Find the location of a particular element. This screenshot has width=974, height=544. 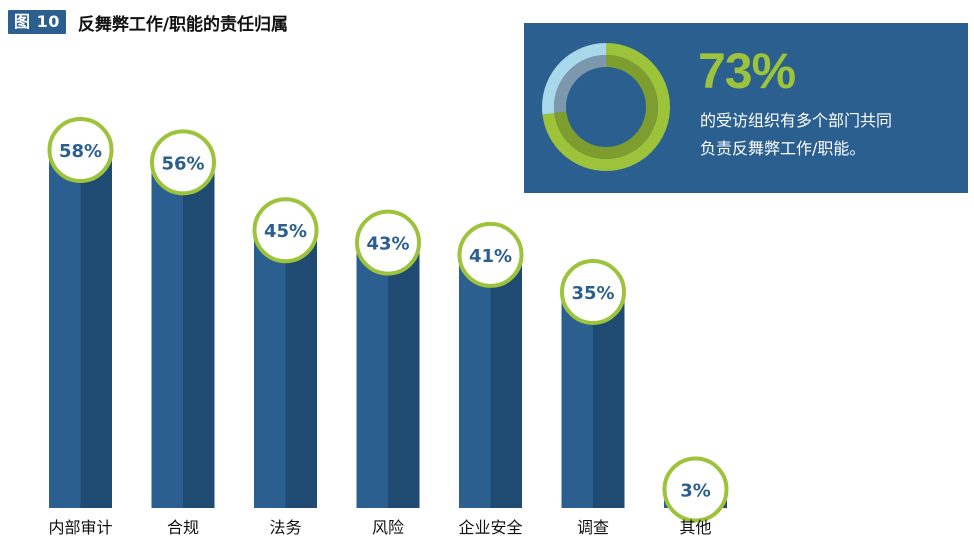

bar-group: 58% 内部审计 is located at coordinates (80, 327).